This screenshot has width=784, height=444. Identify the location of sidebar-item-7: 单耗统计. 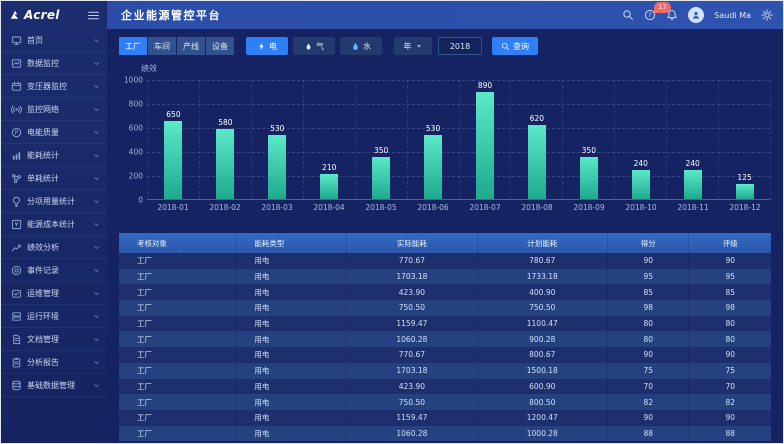
(54, 178).